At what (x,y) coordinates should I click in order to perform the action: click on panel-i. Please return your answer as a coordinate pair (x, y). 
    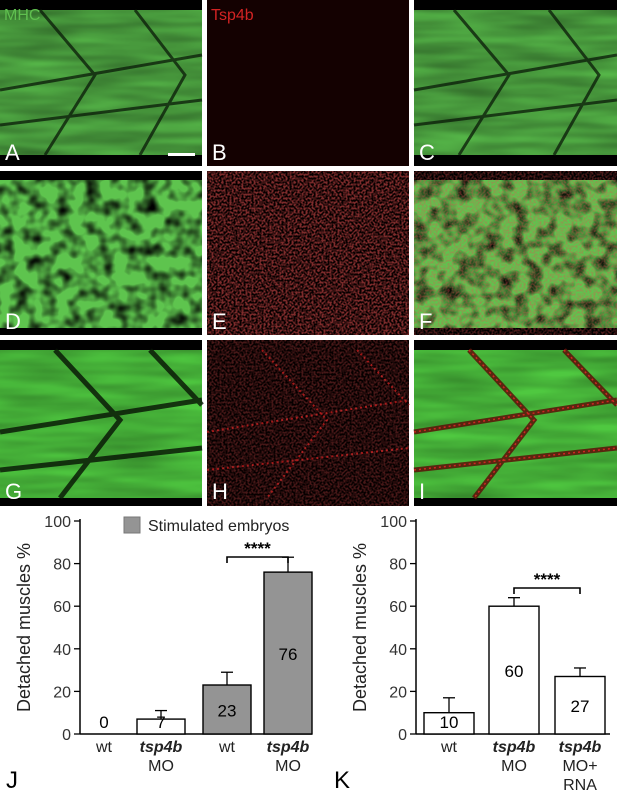
    Looking at the image, I should click on (515, 423).